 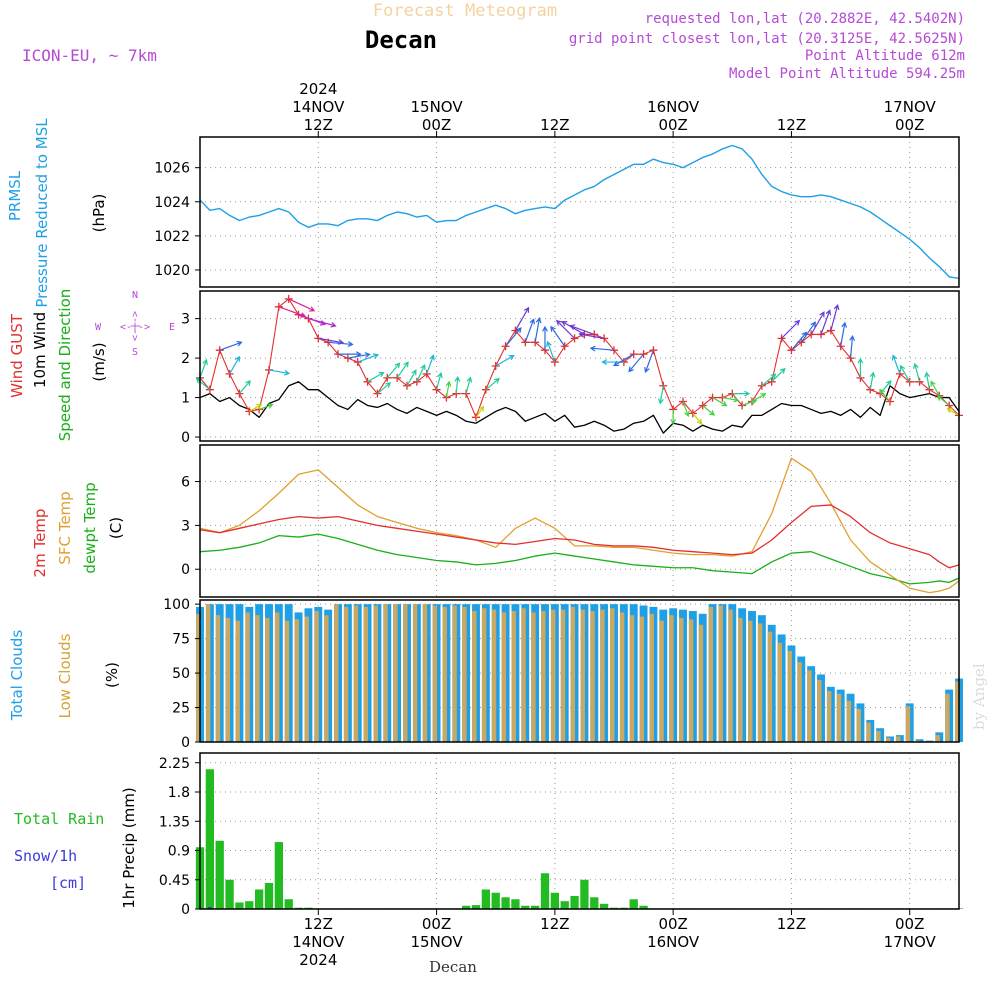 What do you see at coordinates (59, 819) in the screenshot?
I see `rain-legend: Total Rain` at bounding box center [59, 819].